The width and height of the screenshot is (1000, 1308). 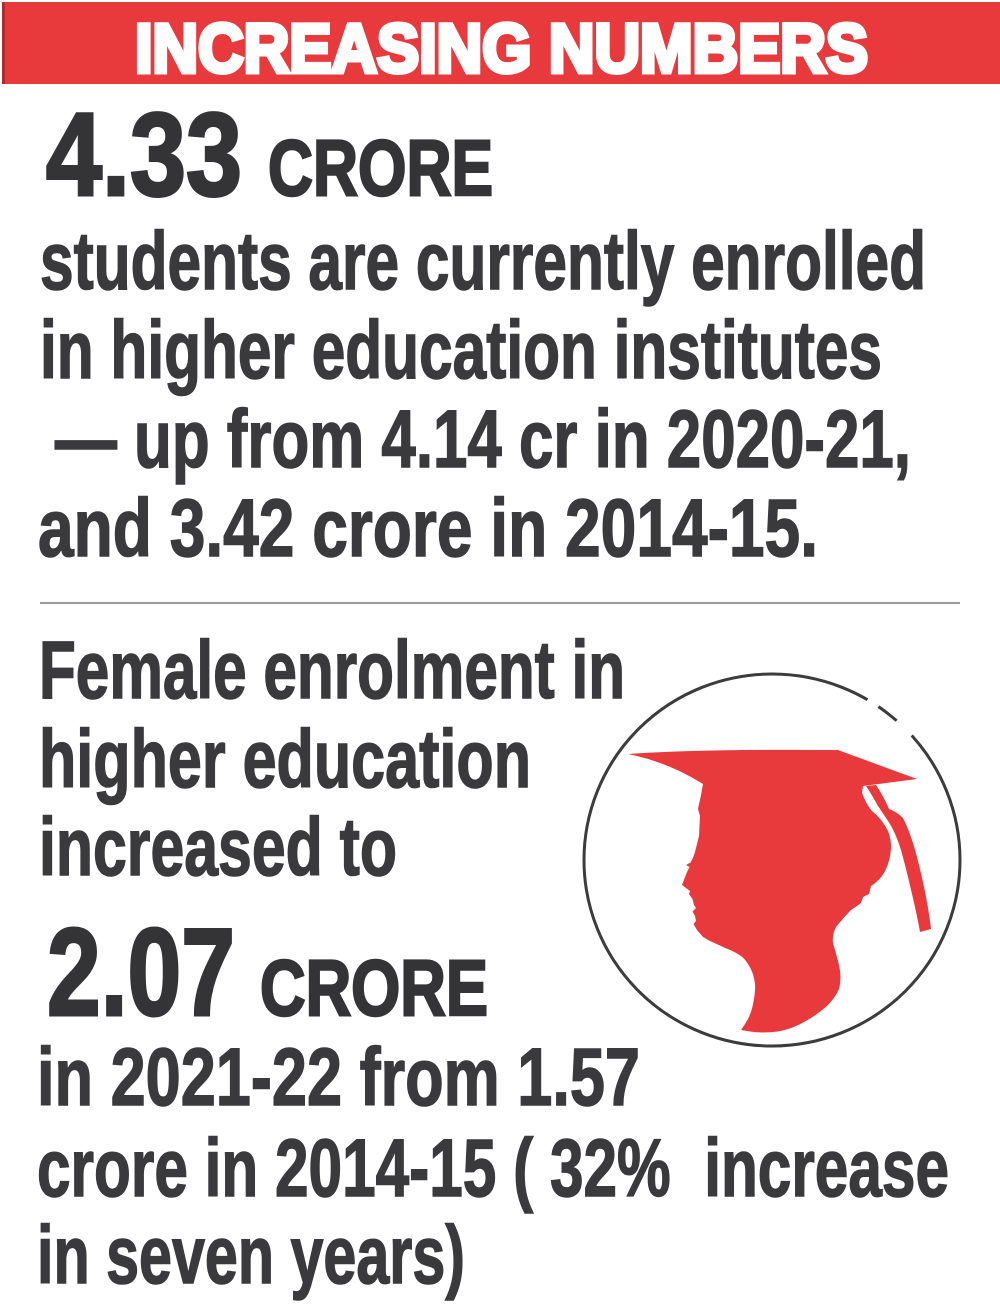 What do you see at coordinates (483, 439) in the screenshot?
I see `svg-text: — up from 4.14 cr in 2020-21,` at bounding box center [483, 439].